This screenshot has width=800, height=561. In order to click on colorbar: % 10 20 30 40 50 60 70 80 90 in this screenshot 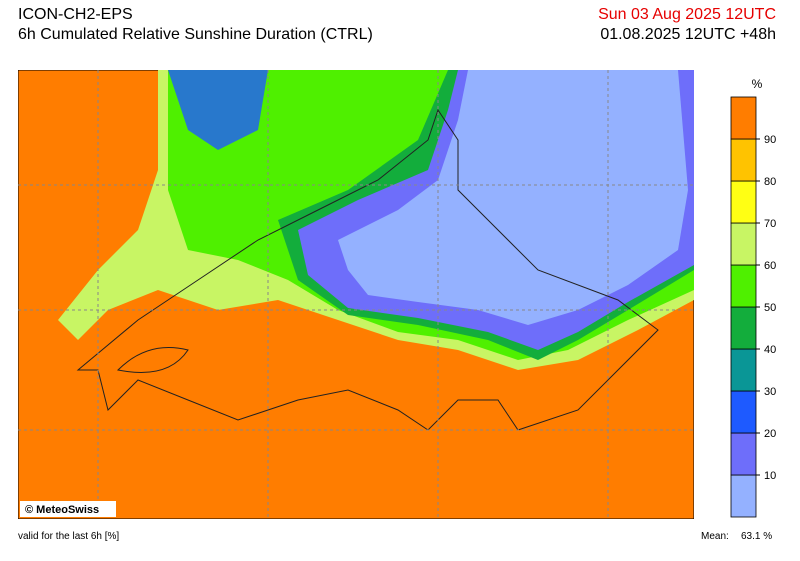, I will do `click(753, 297)`.